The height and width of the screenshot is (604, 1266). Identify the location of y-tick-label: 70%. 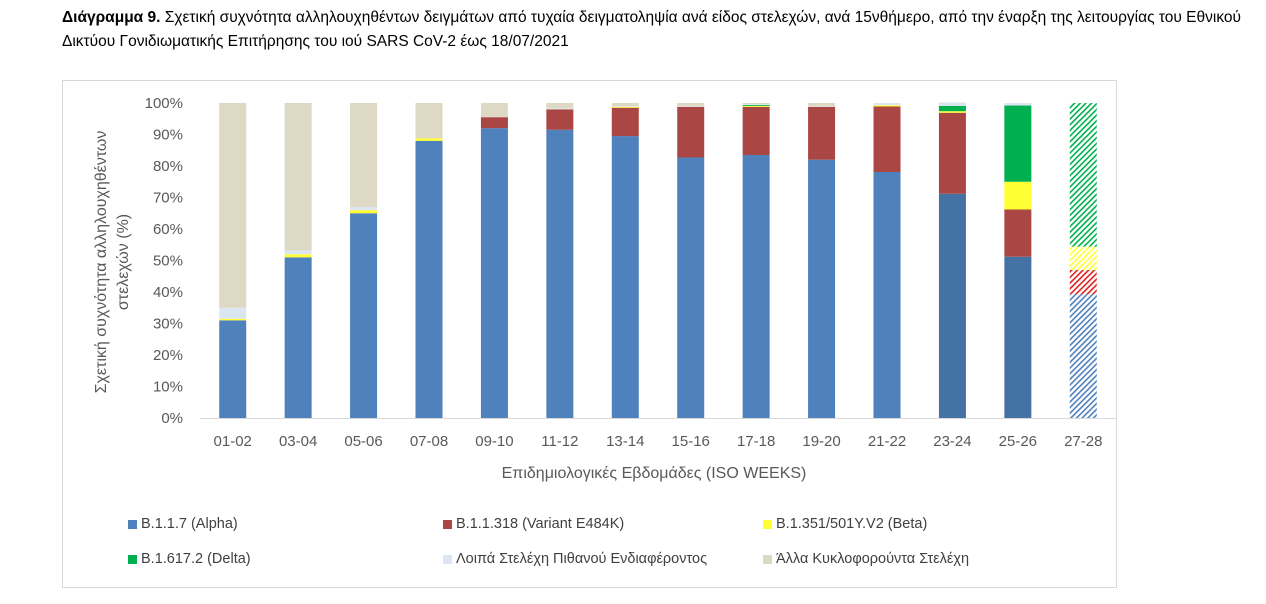
(168, 198).